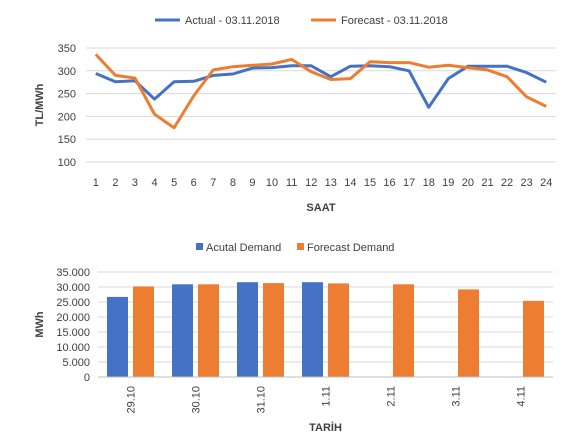 Image resolution: width=585 pixels, height=436 pixels. I want to click on y-tick-label: 25.000, so click(73, 303).